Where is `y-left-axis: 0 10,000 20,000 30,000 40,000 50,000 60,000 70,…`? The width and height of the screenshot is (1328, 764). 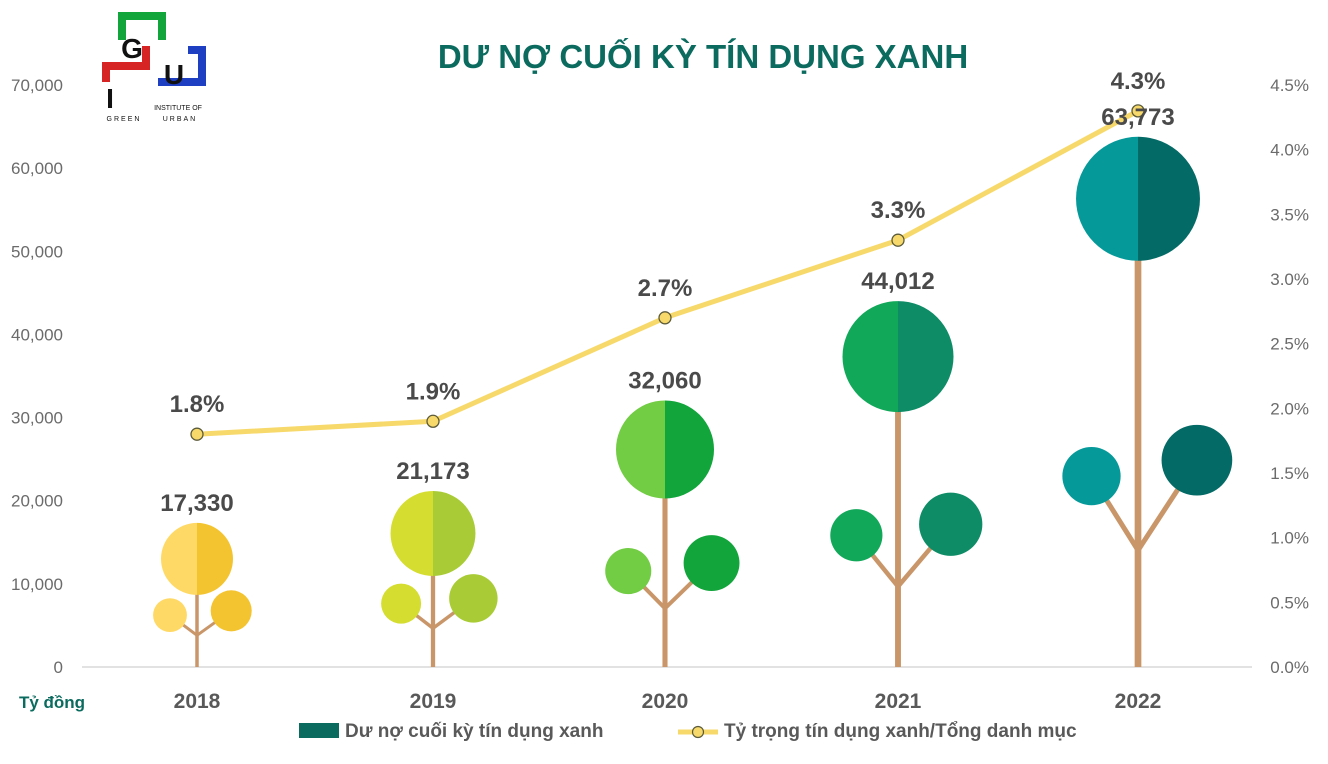 y-left-axis: 0 10,000 20,000 30,000 40,000 50,000 60,000 70,… is located at coordinates (37, 376).